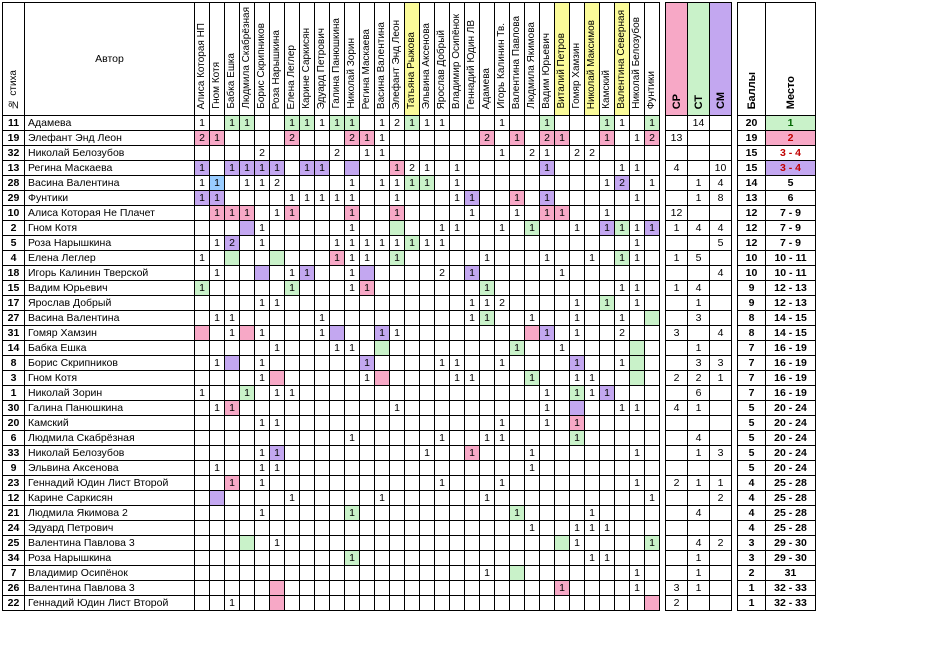  Describe the element at coordinates (13, 168) in the screenshot. I see `row-number: 13` at that location.